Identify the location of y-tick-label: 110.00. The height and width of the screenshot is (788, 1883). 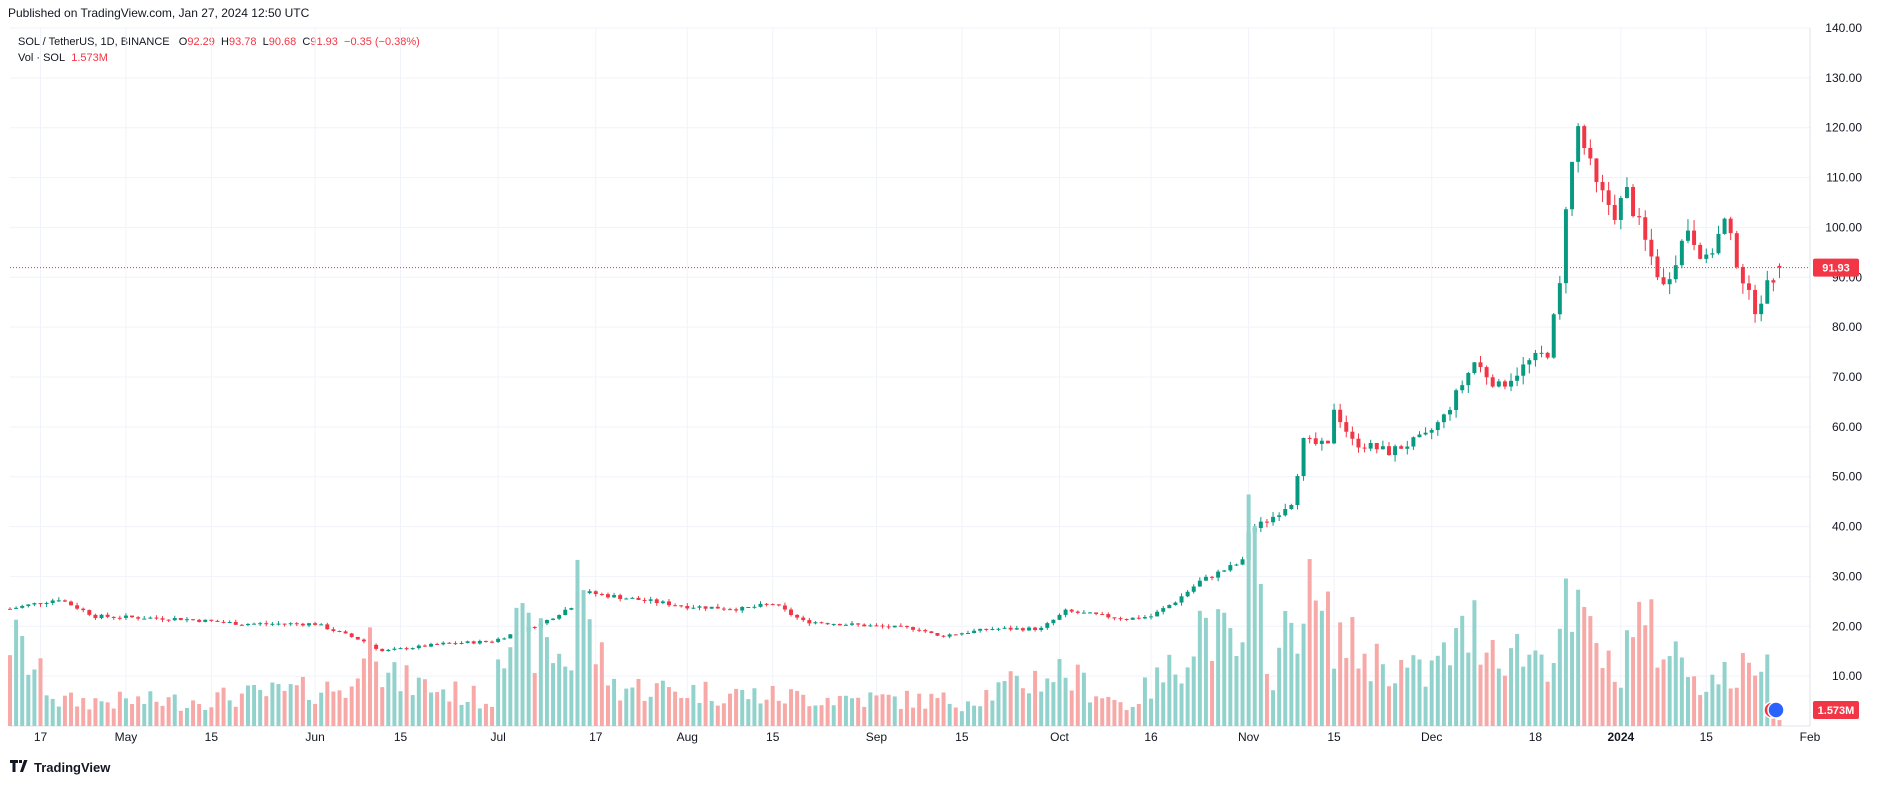
(1844, 178).